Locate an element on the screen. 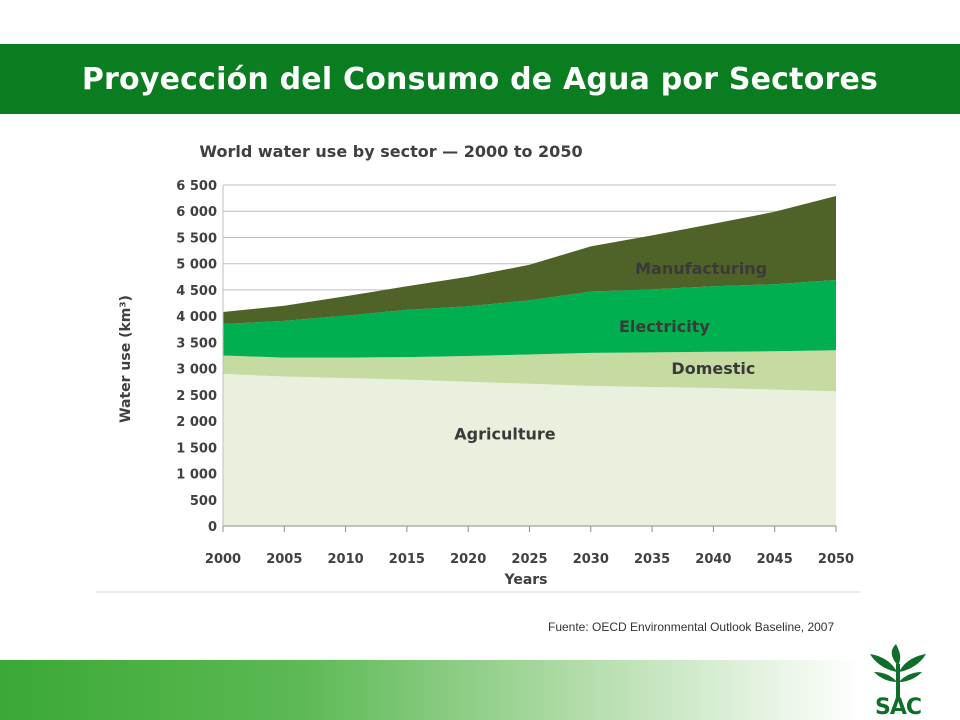  chart-title: World water use by sector — 2000 to 2050 is located at coordinates (390, 151).